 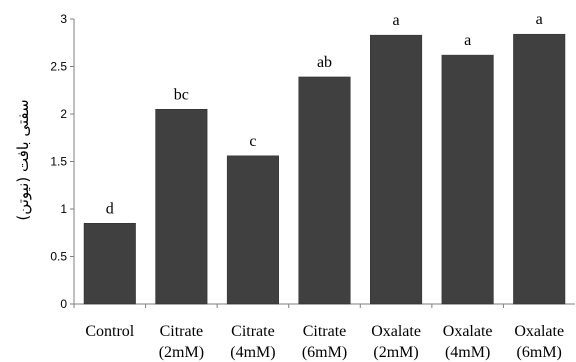 I want to click on y-axis-ticks: 0 0.5 1 1.5 2 2.5 3, so click(x=62, y=161).